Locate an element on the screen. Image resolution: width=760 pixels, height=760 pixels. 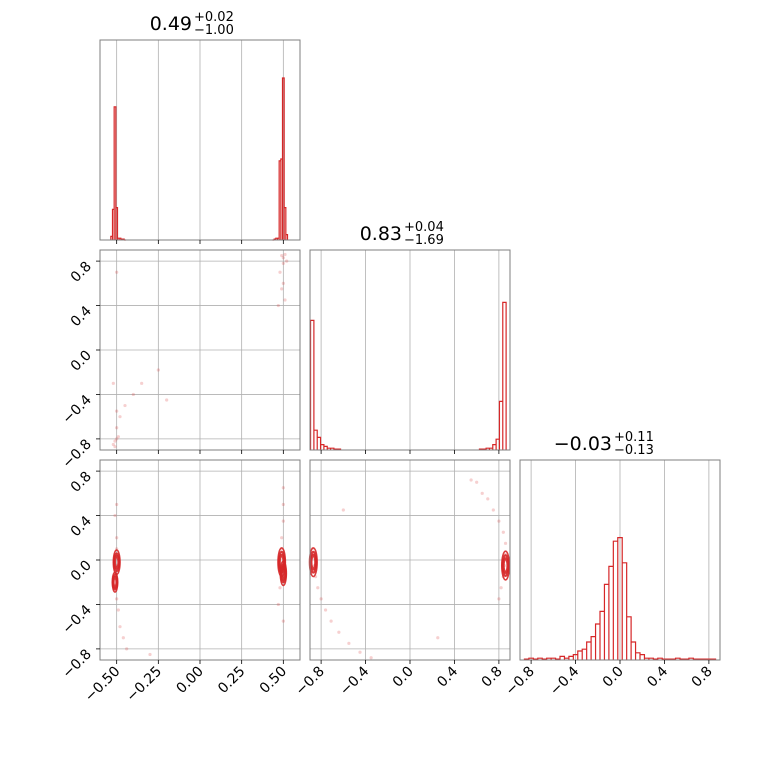
title-minus-error: −1.69 is located at coordinates (424, 240).